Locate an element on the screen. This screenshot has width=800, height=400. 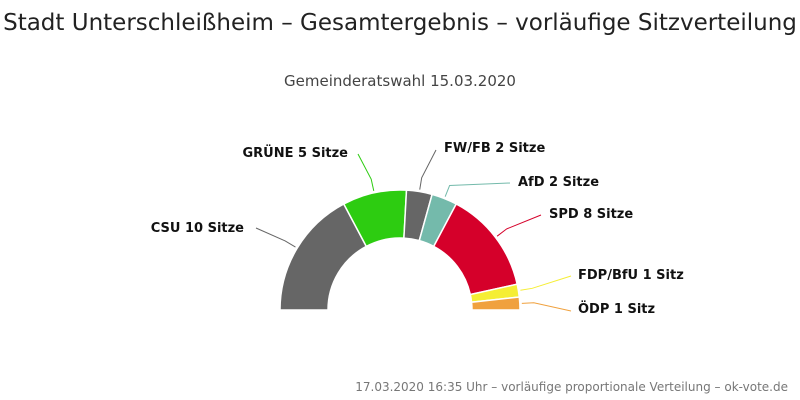
label-afd: AfD 2 Sitze is located at coordinates (558, 182).